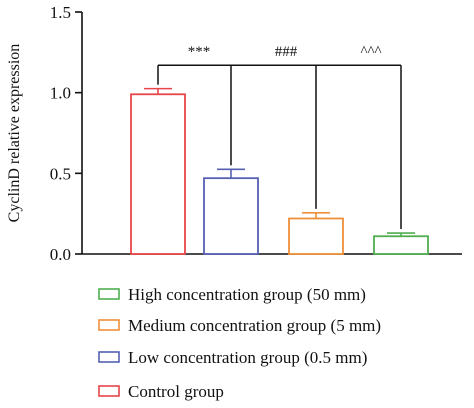  What do you see at coordinates (199, 52) in the screenshot?
I see `significance-label: ***` at bounding box center [199, 52].